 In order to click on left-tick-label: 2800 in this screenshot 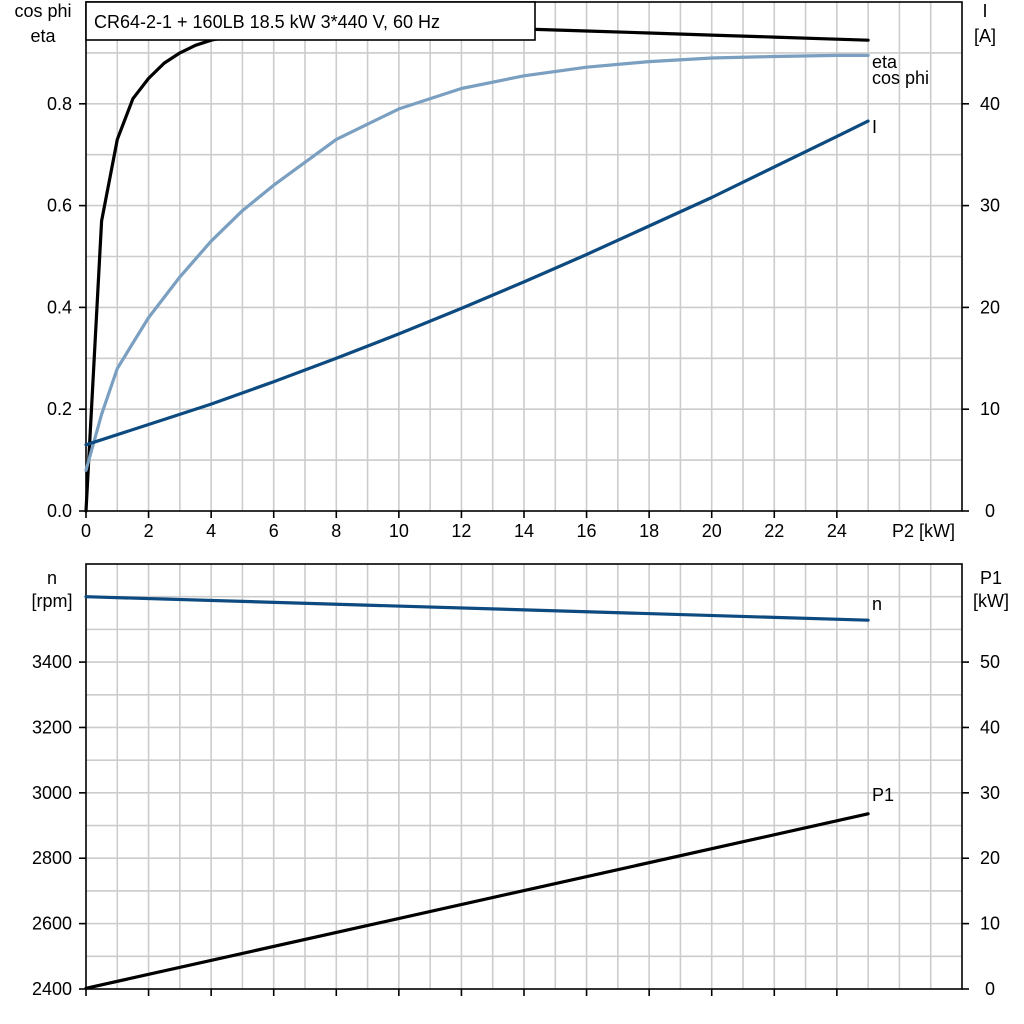, I will do `click(52, 858)`.